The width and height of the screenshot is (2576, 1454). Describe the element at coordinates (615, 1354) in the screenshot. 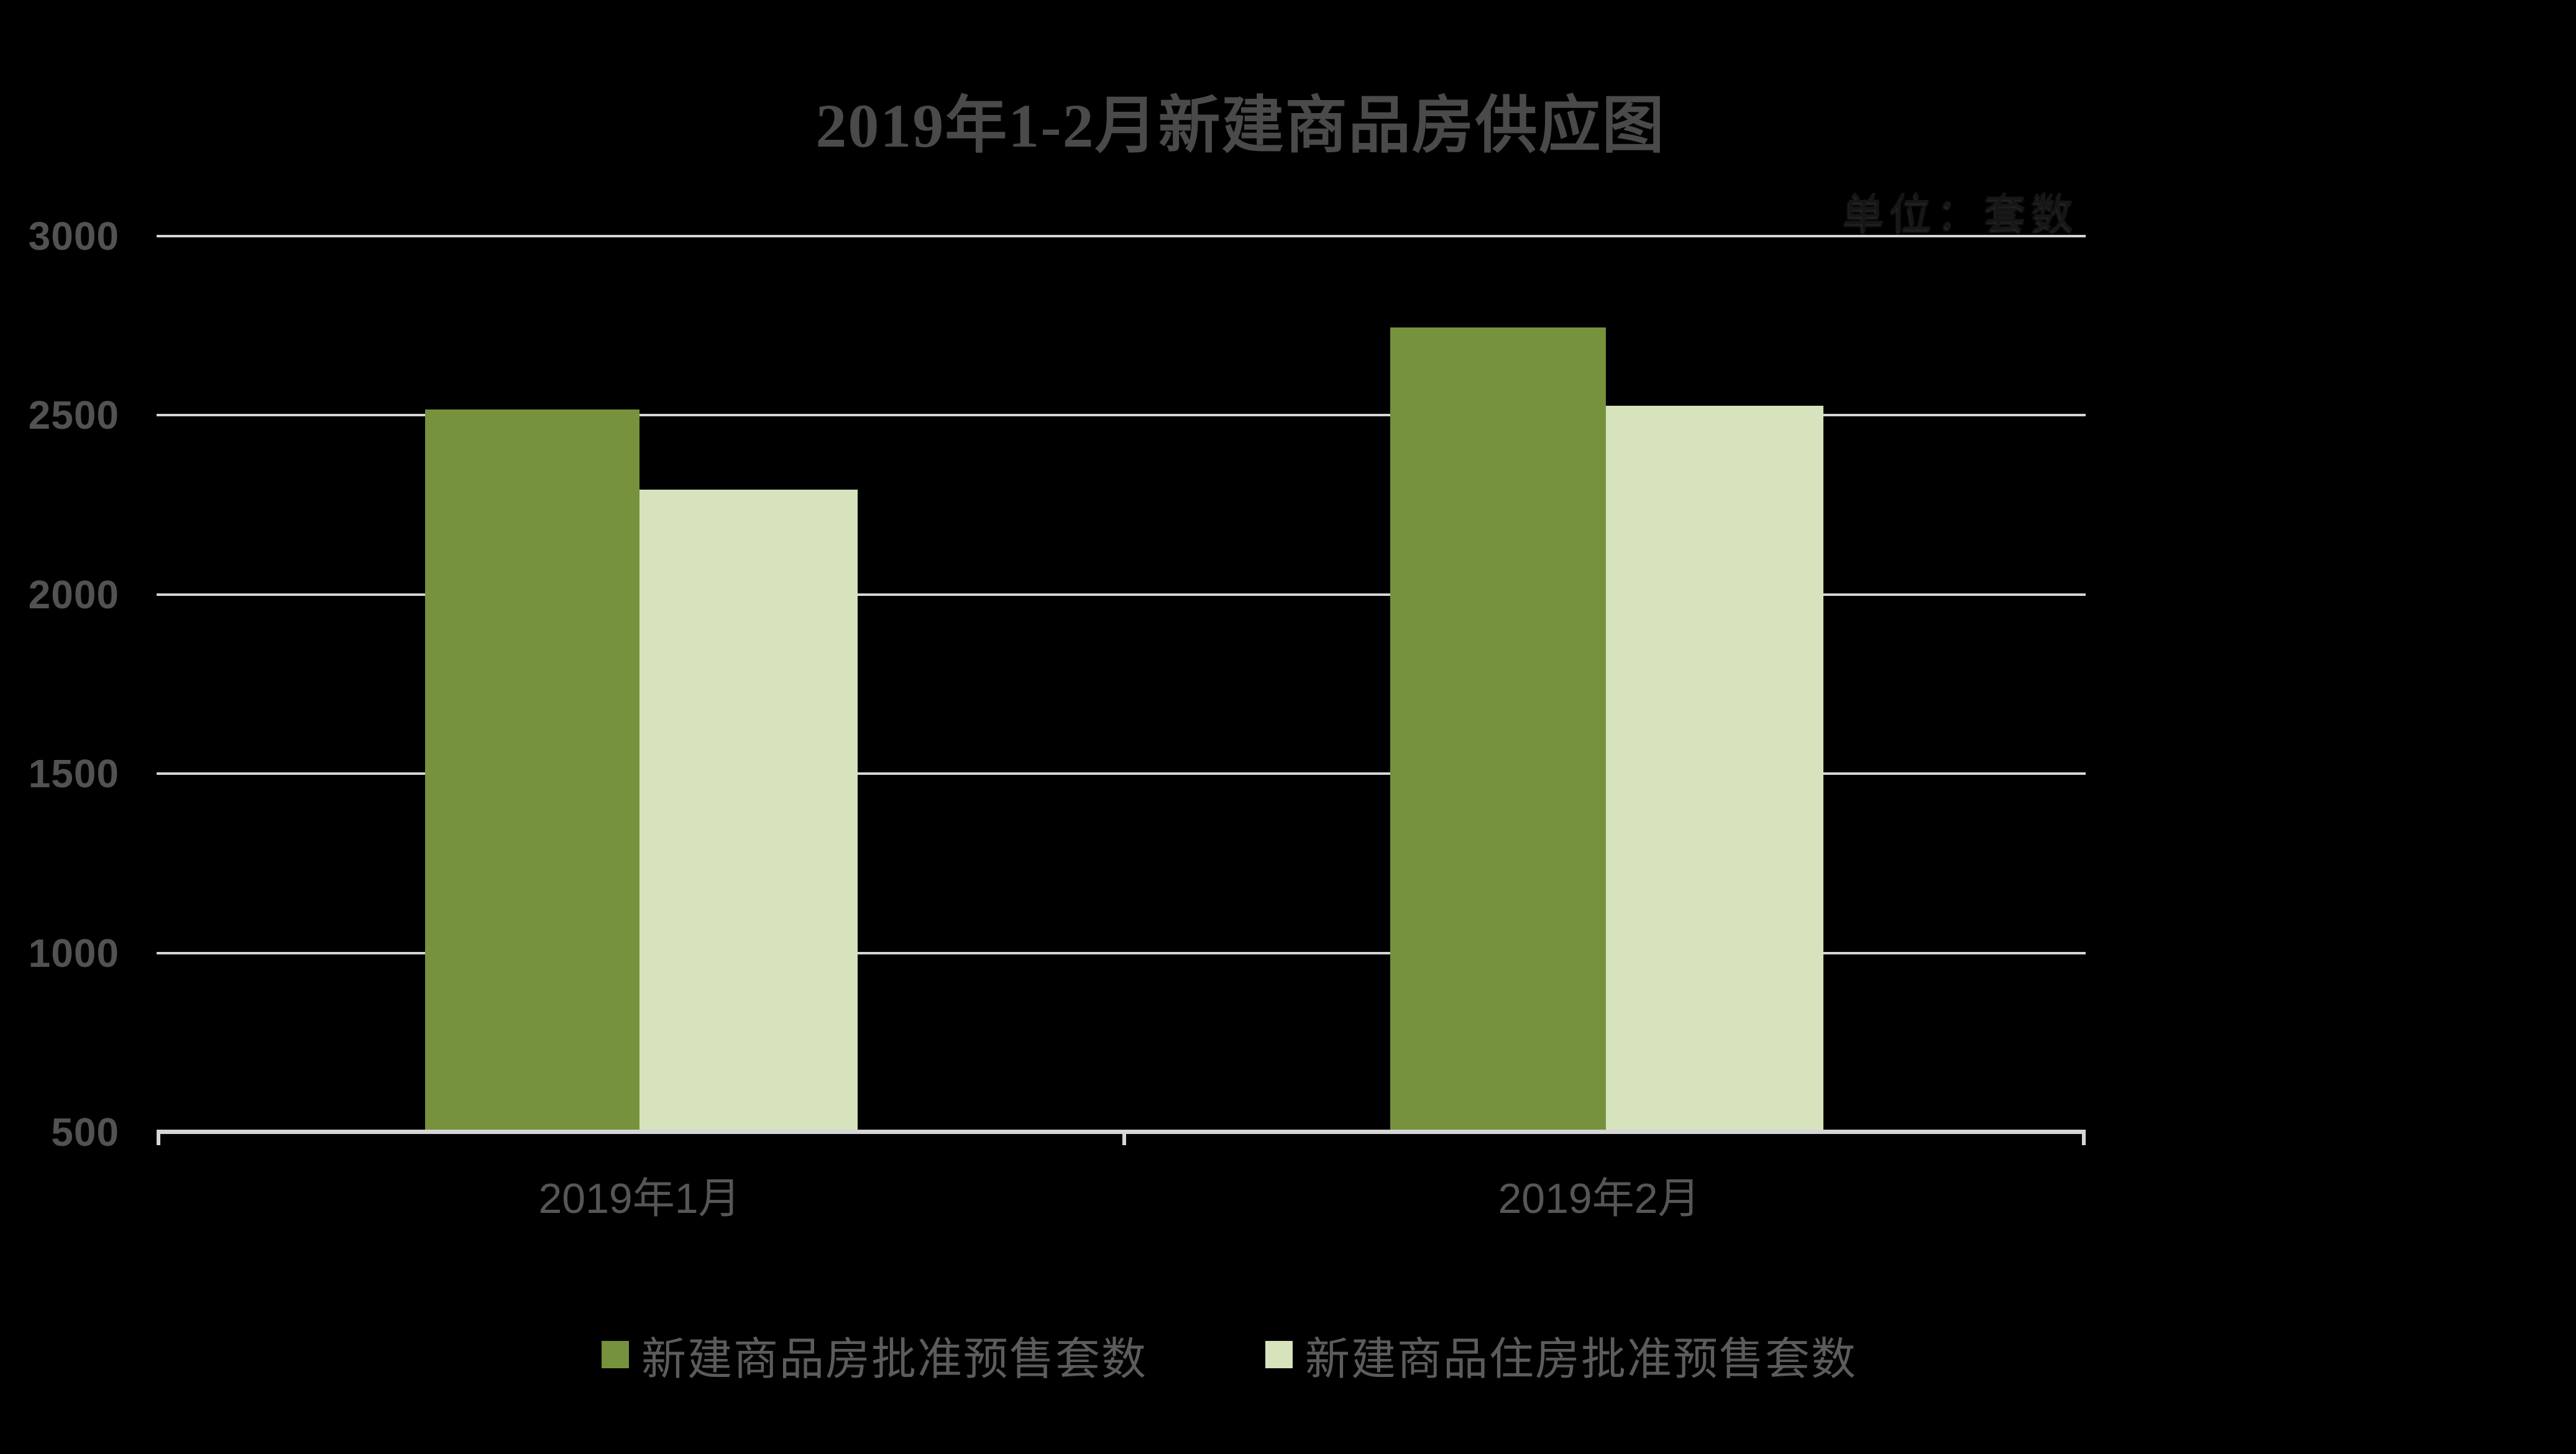

I see `legend-swatch-commodity` at that location.